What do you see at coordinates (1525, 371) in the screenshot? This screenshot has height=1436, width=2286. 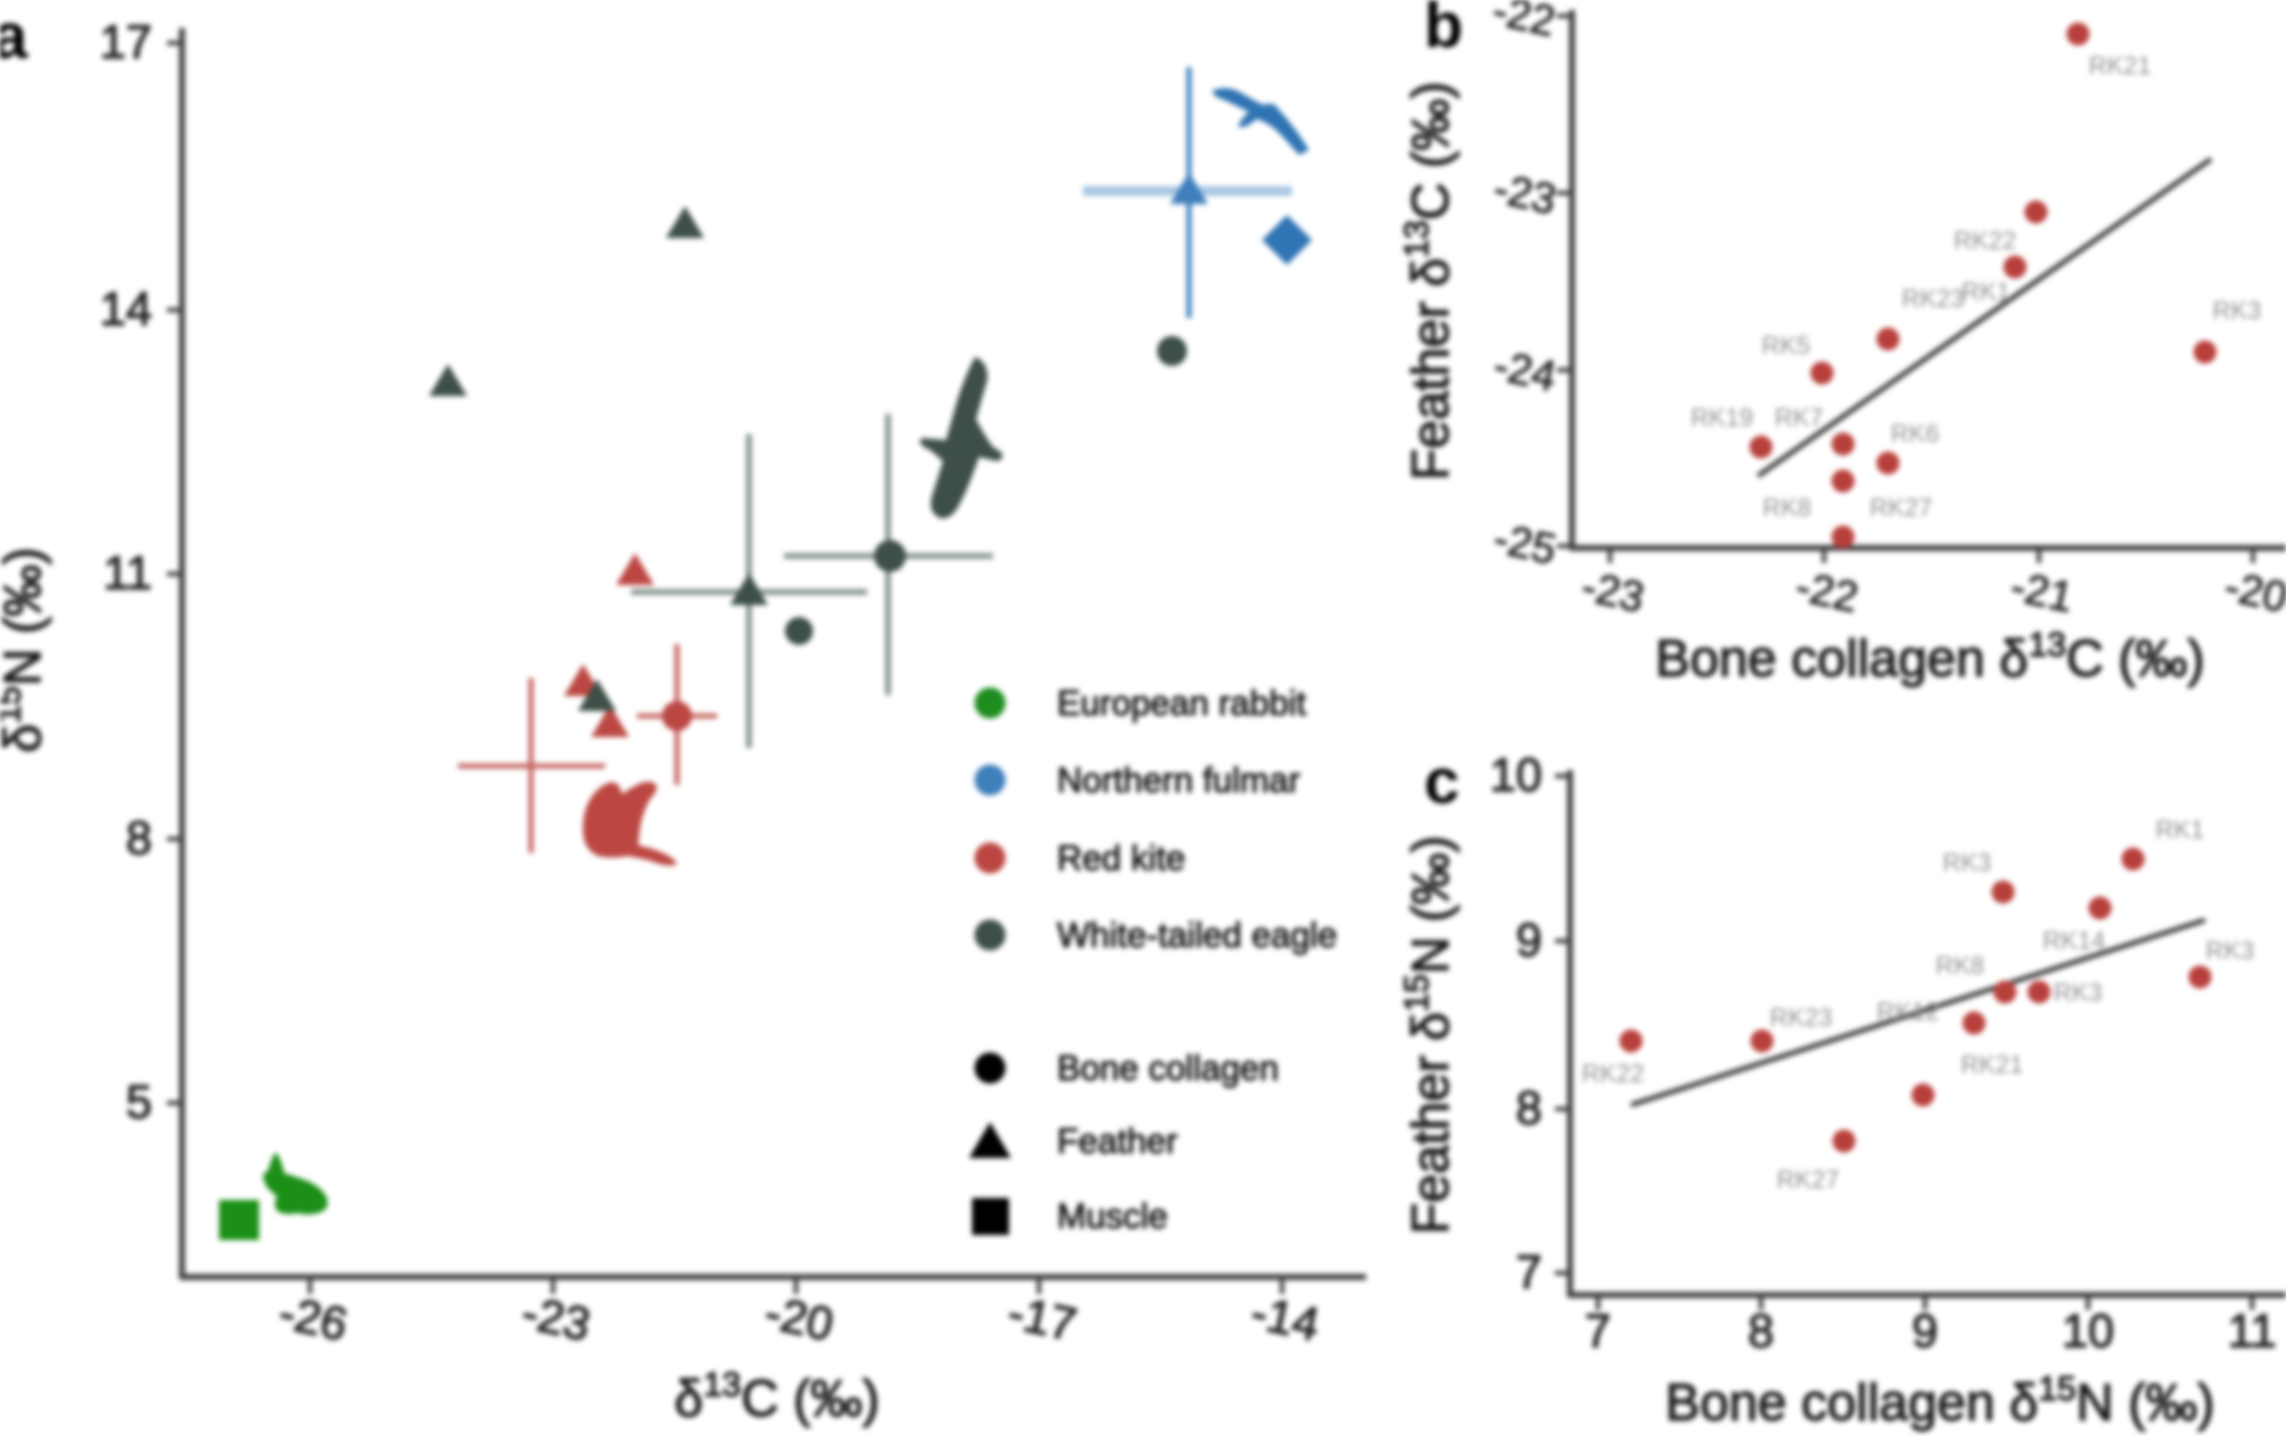 I see `svg-text: -24` at bounding box center [1525, 371].